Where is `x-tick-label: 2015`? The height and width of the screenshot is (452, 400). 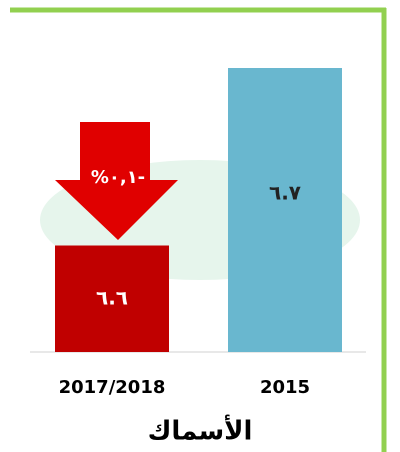
x-tick-label: 2015 is located at coordinates (285, 387).